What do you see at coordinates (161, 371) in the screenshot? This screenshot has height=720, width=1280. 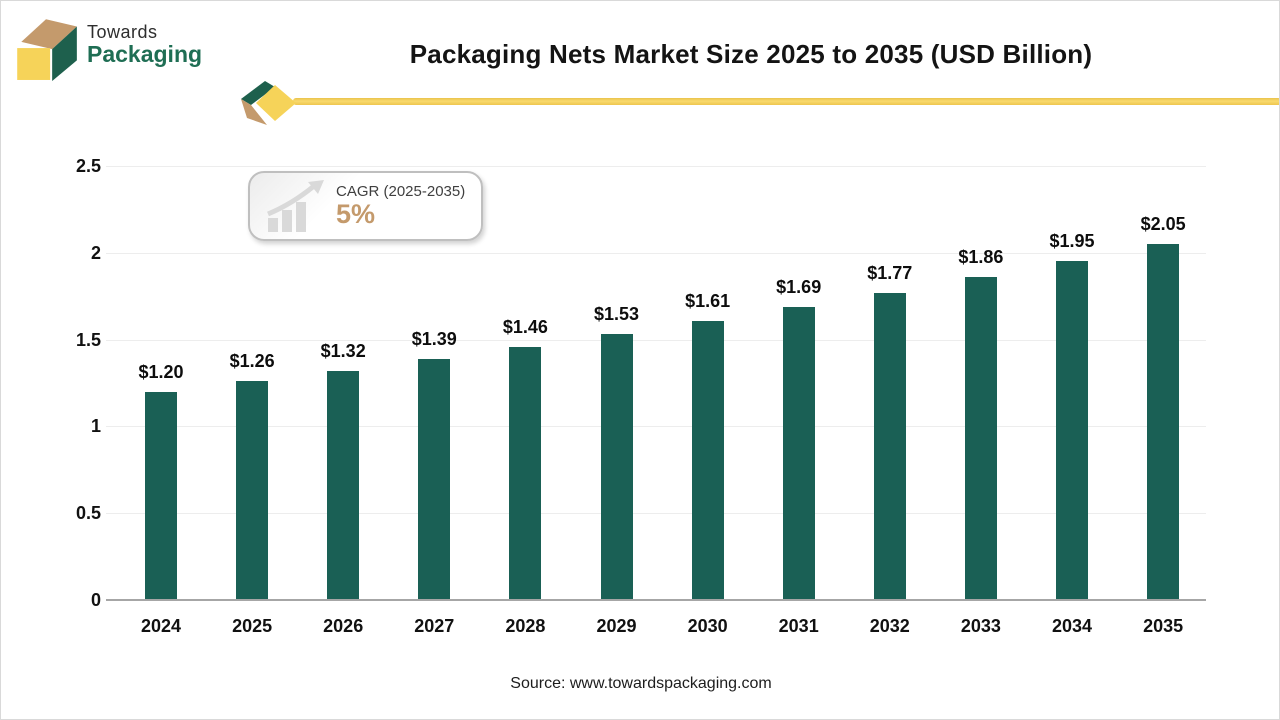 I see `bar-value-label: $1.20` at bounding box center [161, 371].